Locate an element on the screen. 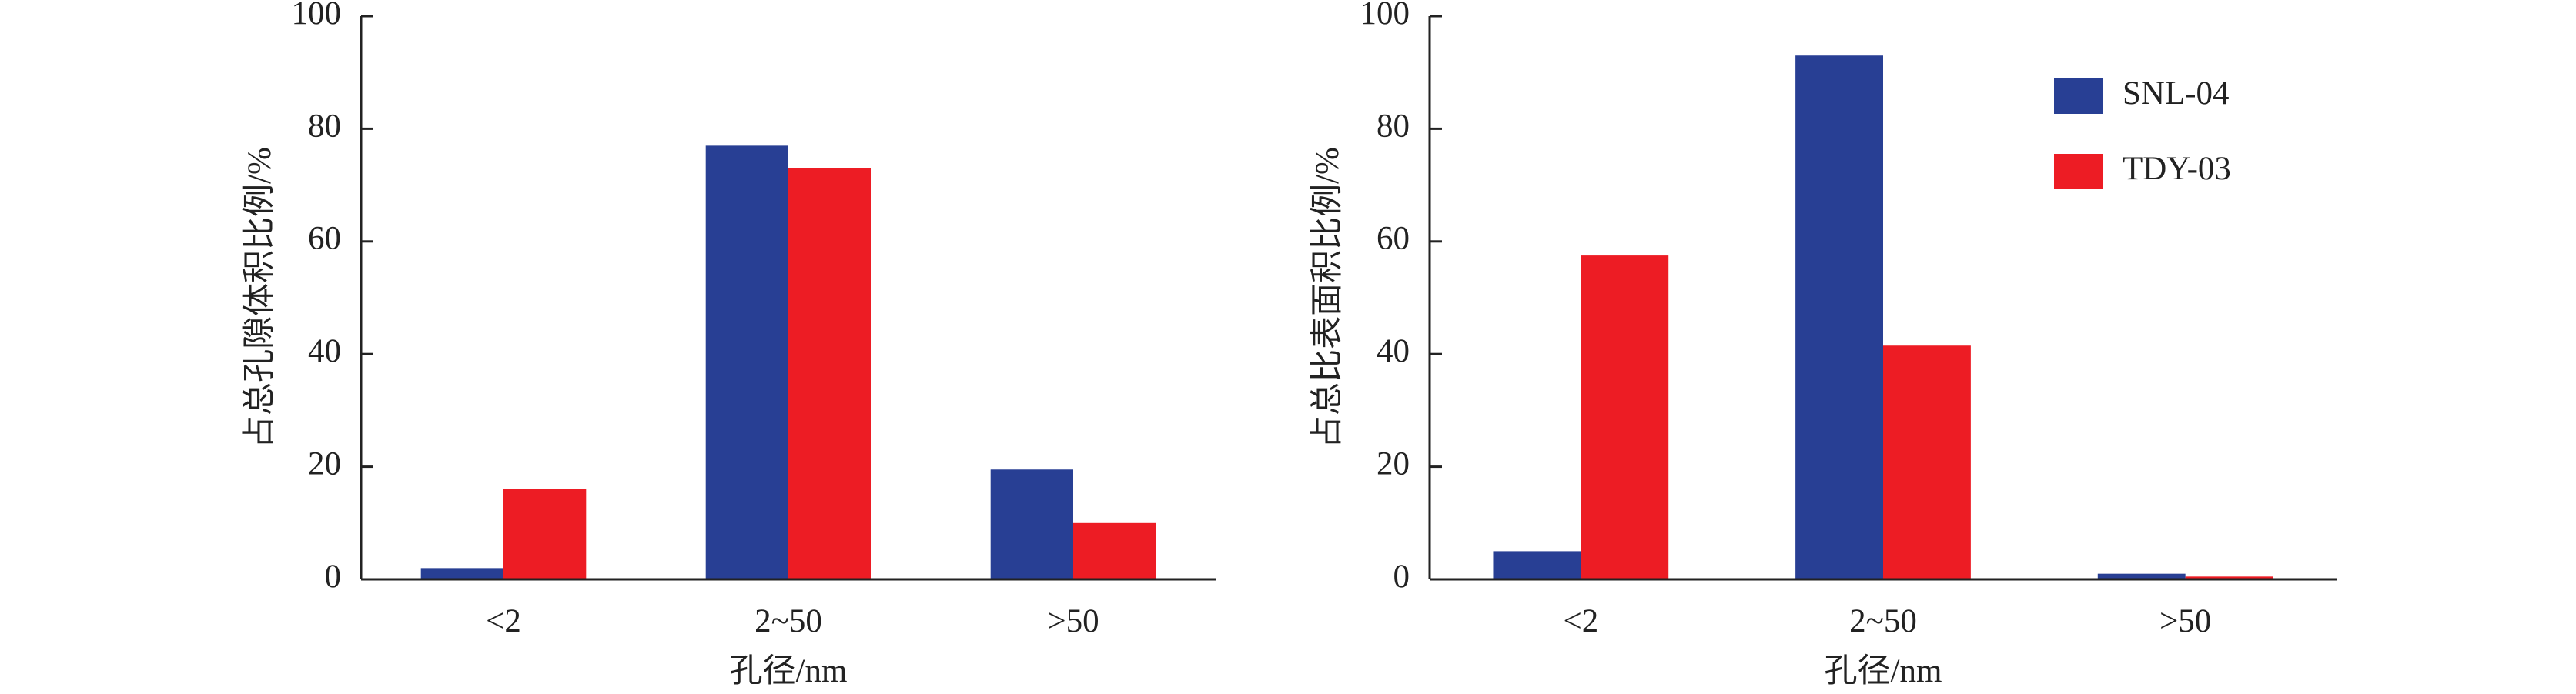 The height and width of the screenshot is (694, 2576). legend-label: SNL-04 is located at coordinates (2176, 93).